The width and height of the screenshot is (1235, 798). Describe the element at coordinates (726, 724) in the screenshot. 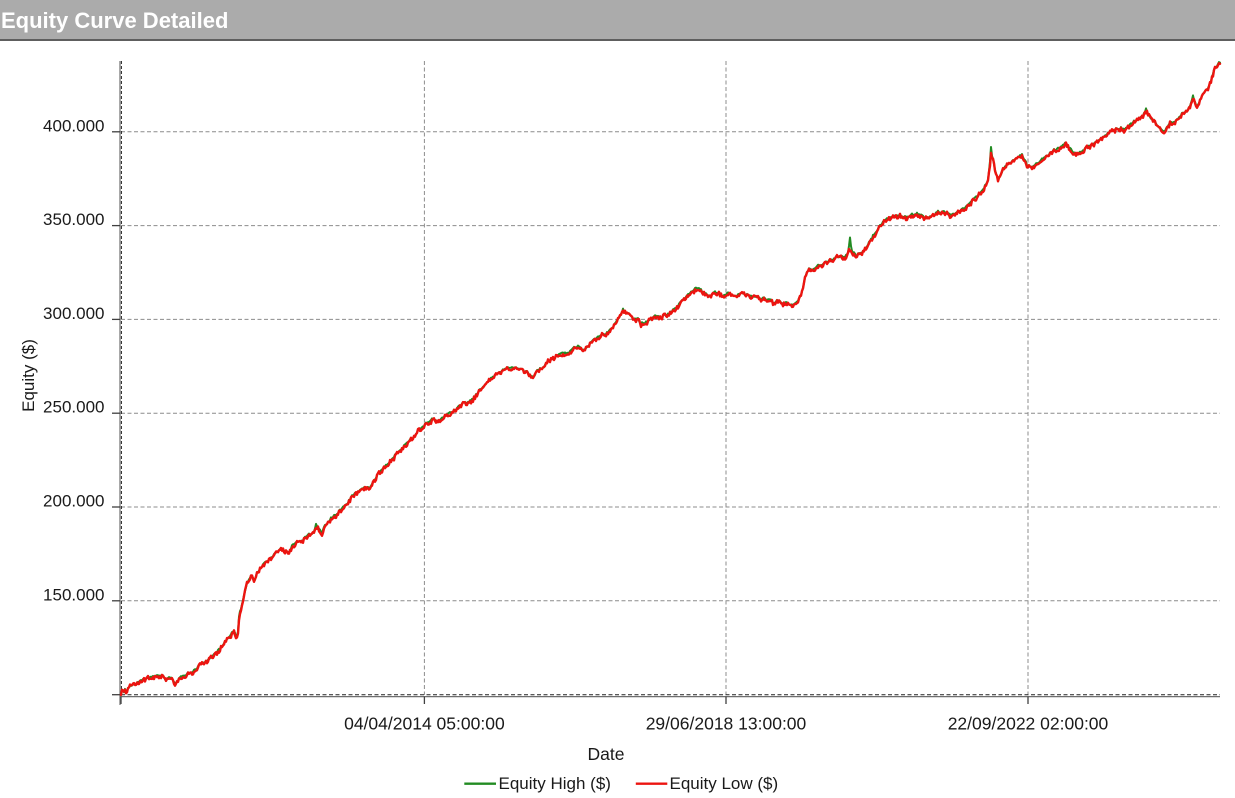

I see `svg-text: 29/06/2018 13:00:00` at that location.